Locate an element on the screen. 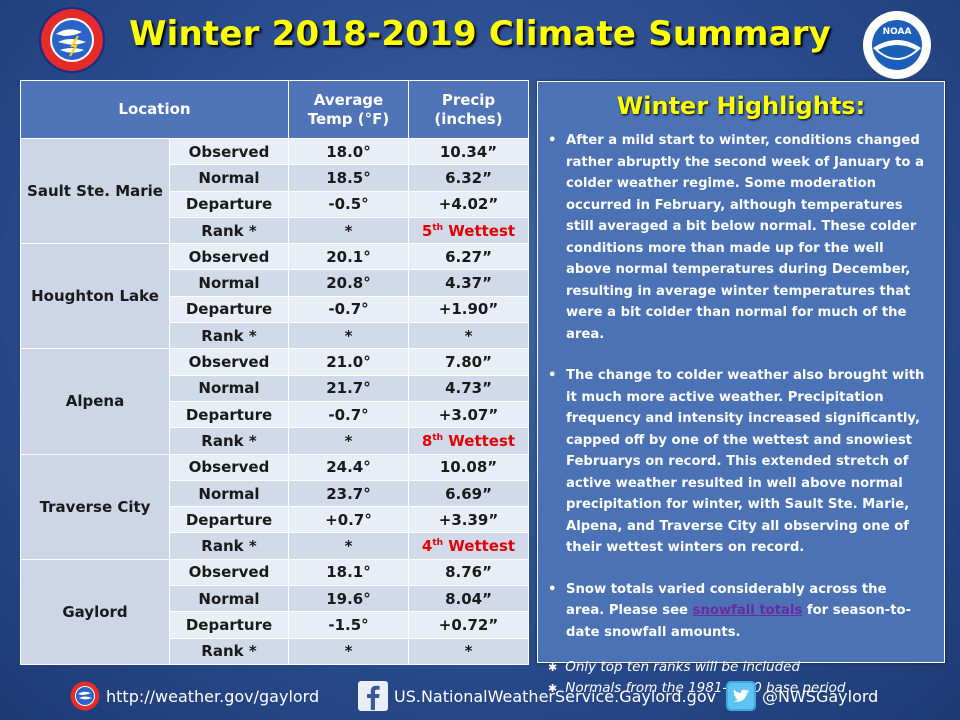 The image size is (960, 720). temp-value: +0.7° is located at coordinates (348, 520).